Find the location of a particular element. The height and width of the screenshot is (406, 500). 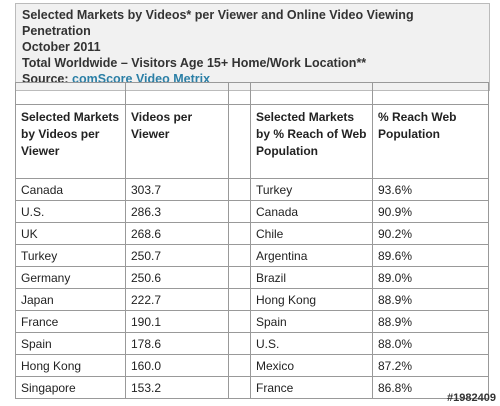

cell: Brazil is located at coordinates (311, 277).